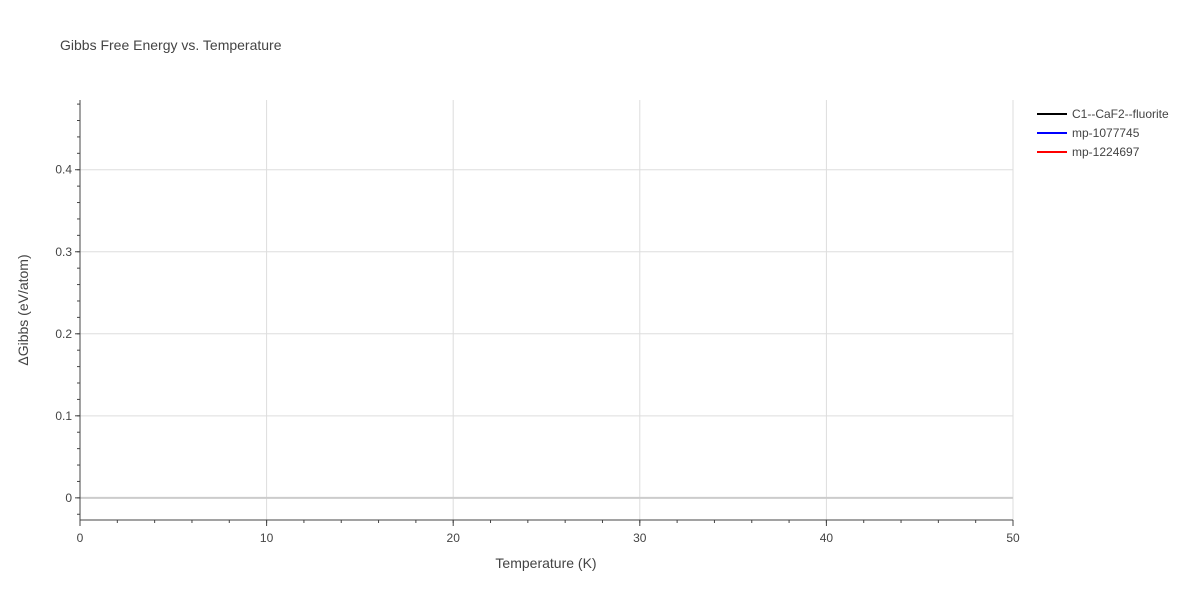 The image size is (1200, 605). I want to click on y-tick-label: 0.1, so click(63, 416).